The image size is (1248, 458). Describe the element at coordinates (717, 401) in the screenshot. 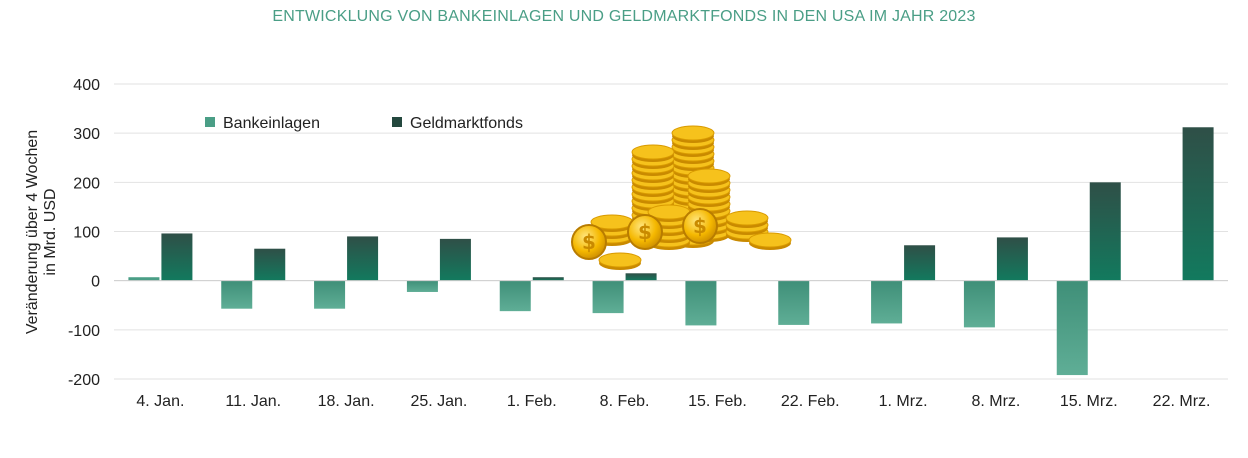

I see `x-tick-label: 15. Feb.` at that location.